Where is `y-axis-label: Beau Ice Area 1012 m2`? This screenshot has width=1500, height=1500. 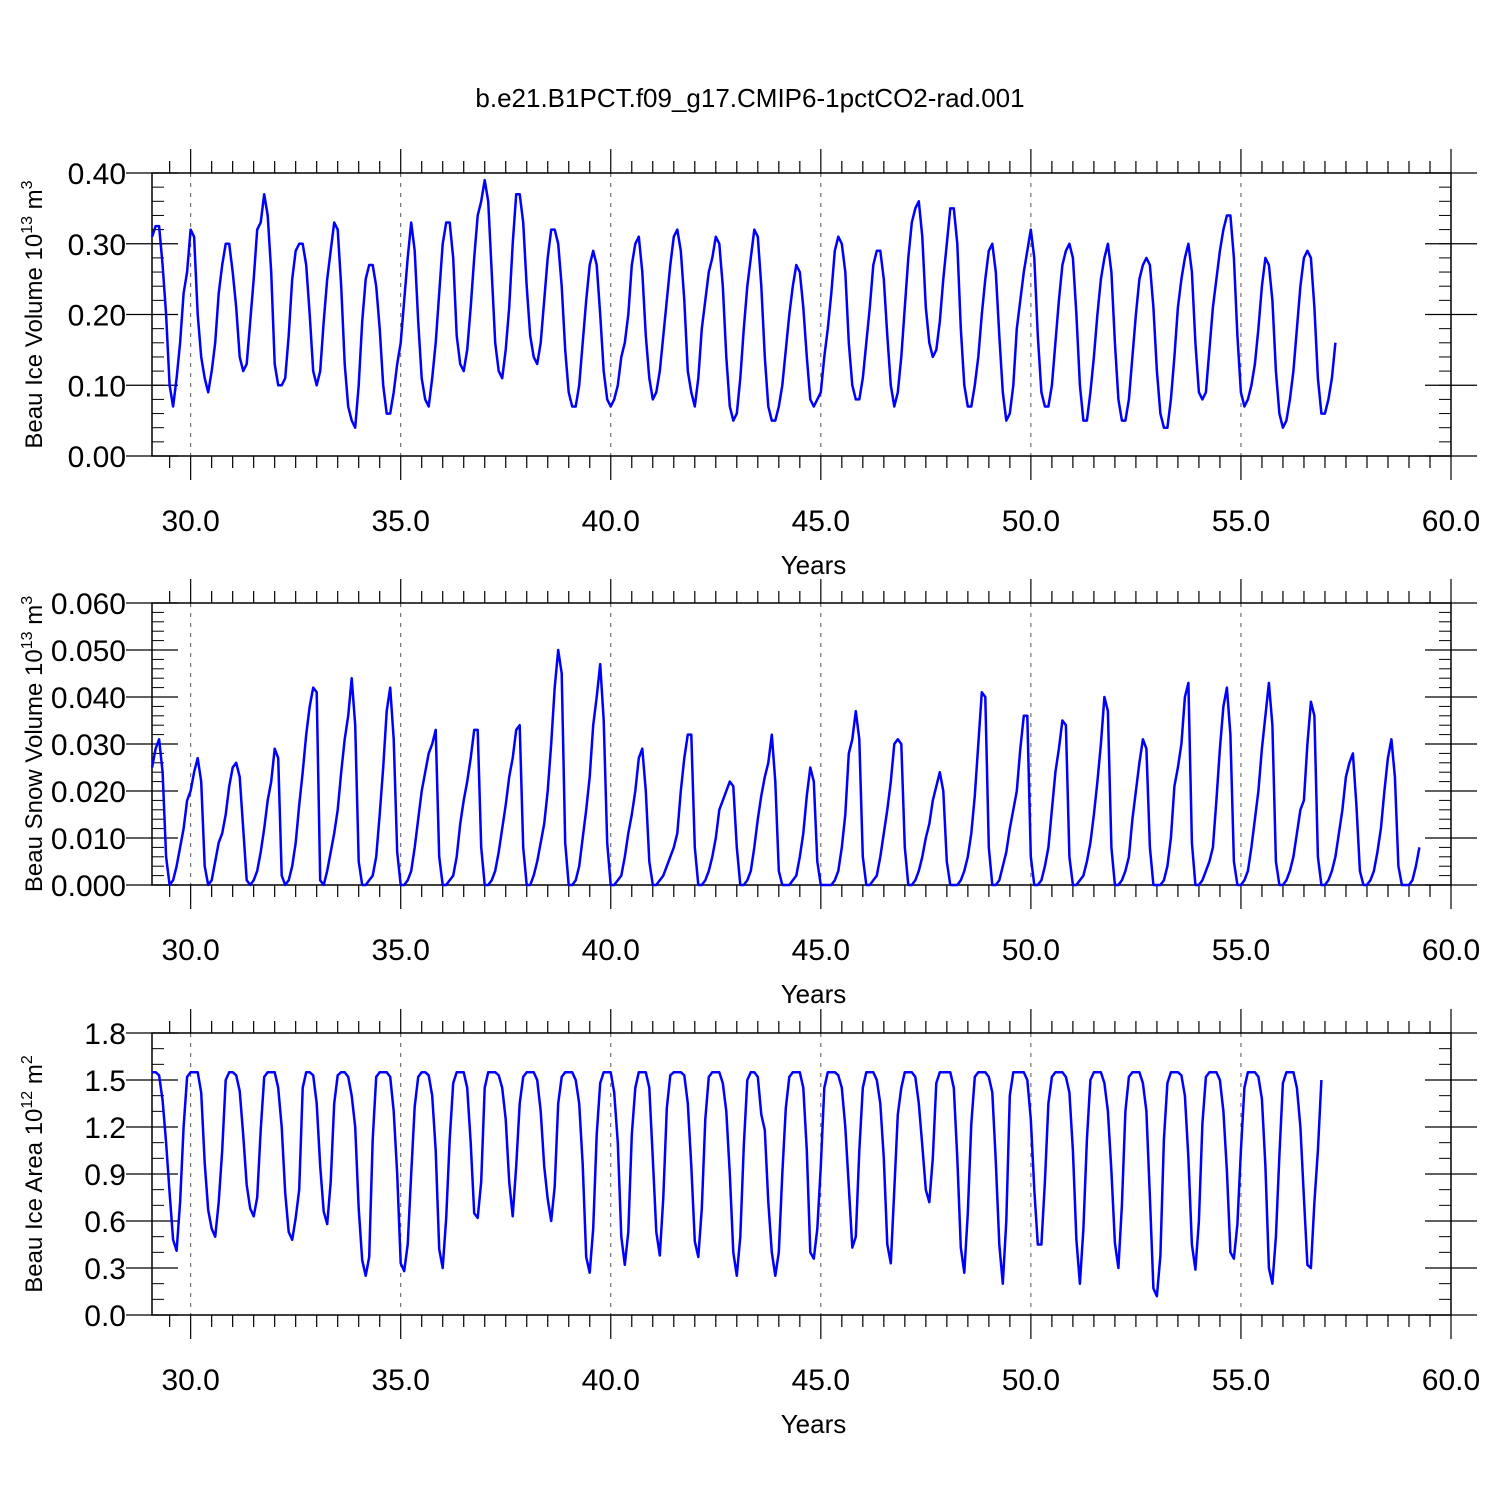
y-axis-label: Beau Ice Area 1012 m2 is located at coordinates (33, 1174).